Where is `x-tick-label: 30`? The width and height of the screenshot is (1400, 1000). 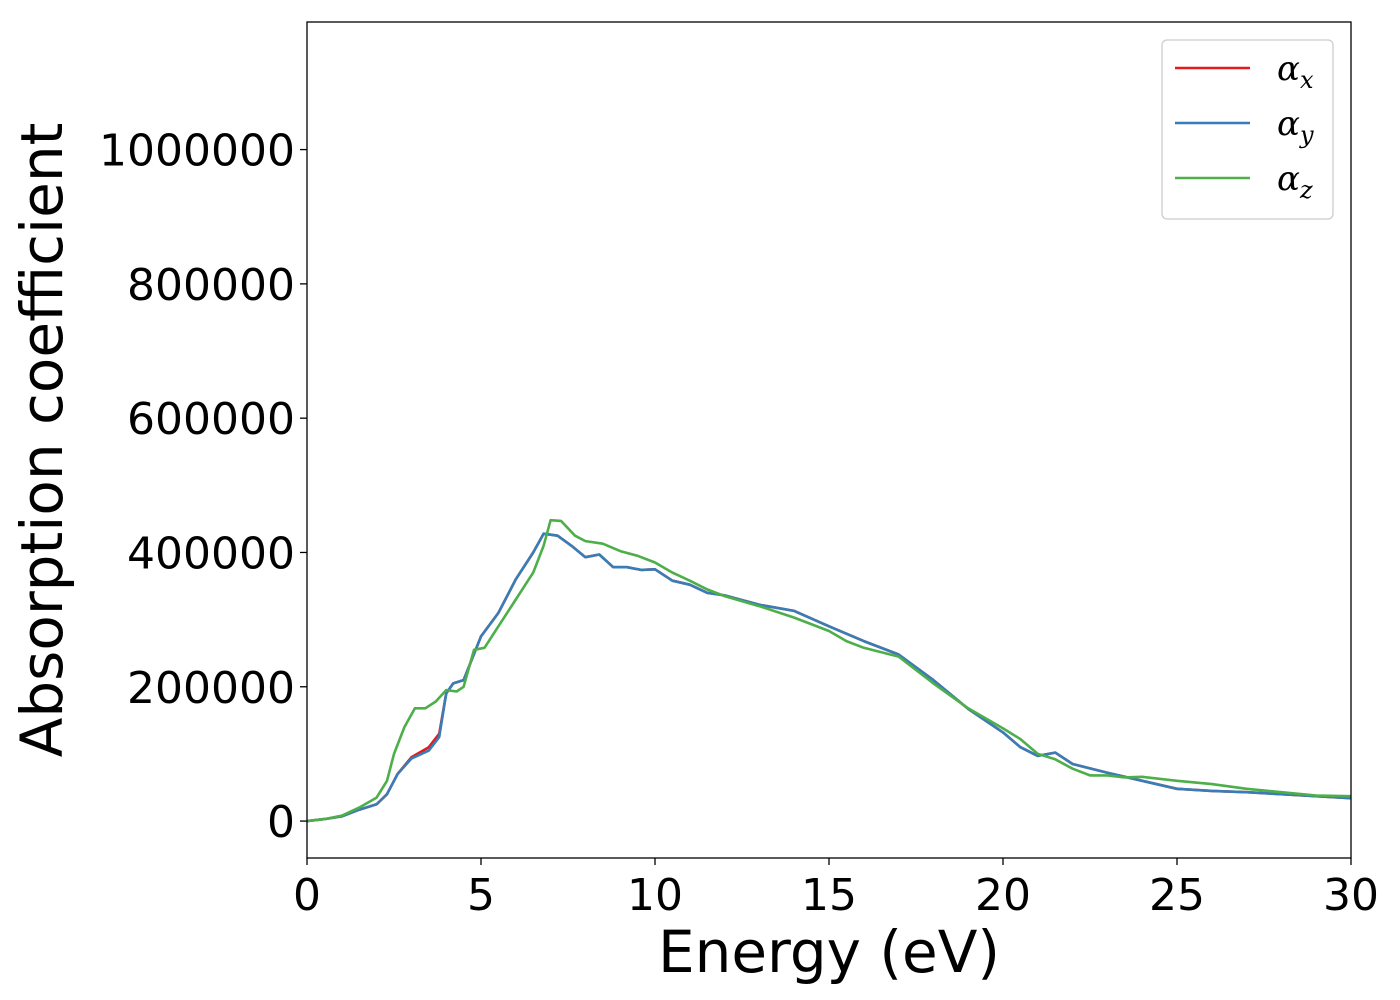 x-tick-label: 30 is located at coordinates (1351, 895).